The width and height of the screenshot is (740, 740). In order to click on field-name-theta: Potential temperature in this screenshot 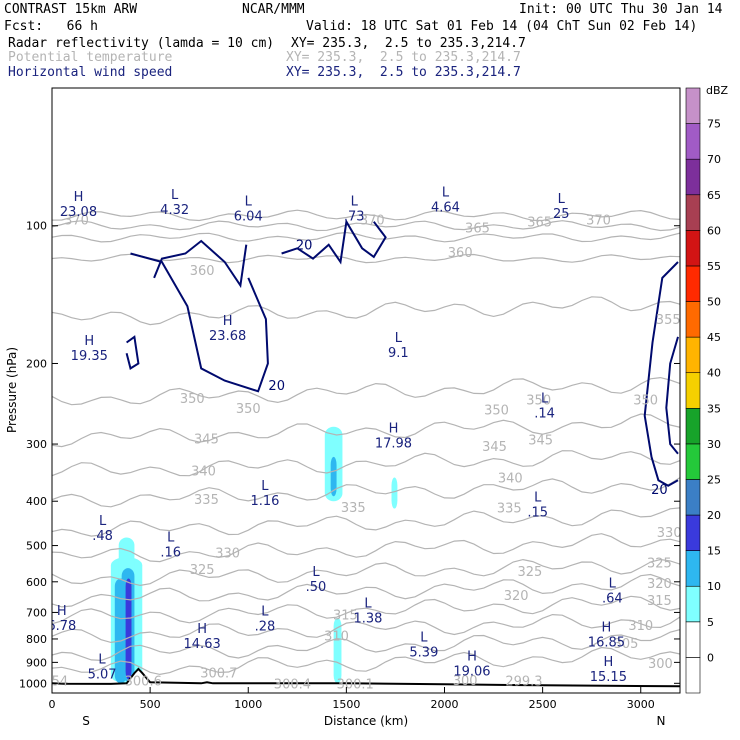, I will do `click(90, 57)`.